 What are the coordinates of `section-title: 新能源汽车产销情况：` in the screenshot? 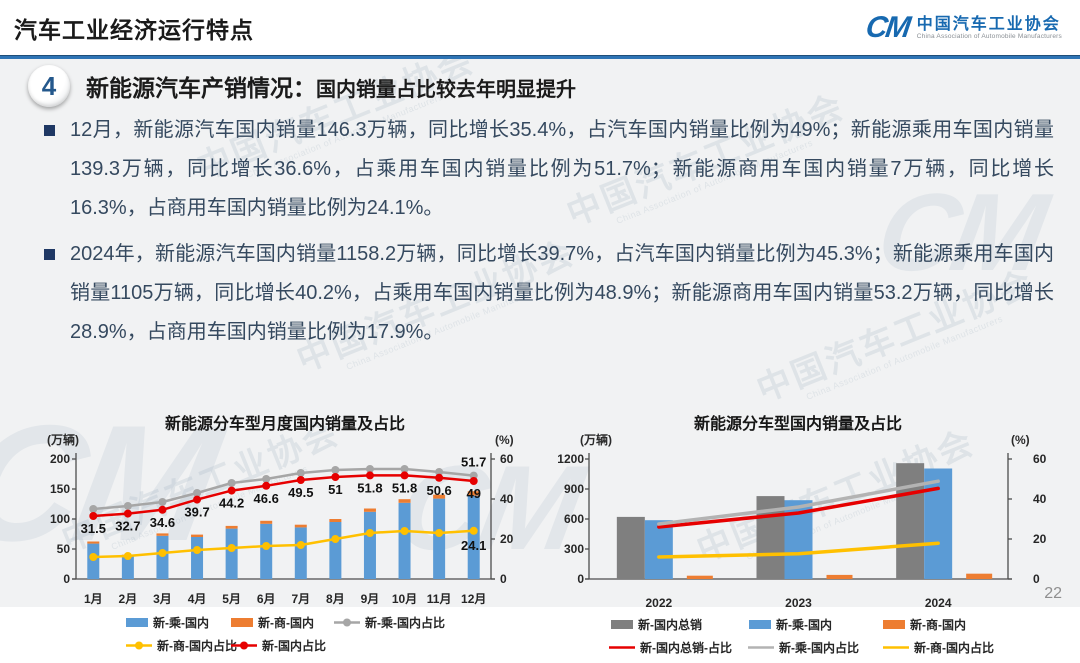 It's located at (201, 88).